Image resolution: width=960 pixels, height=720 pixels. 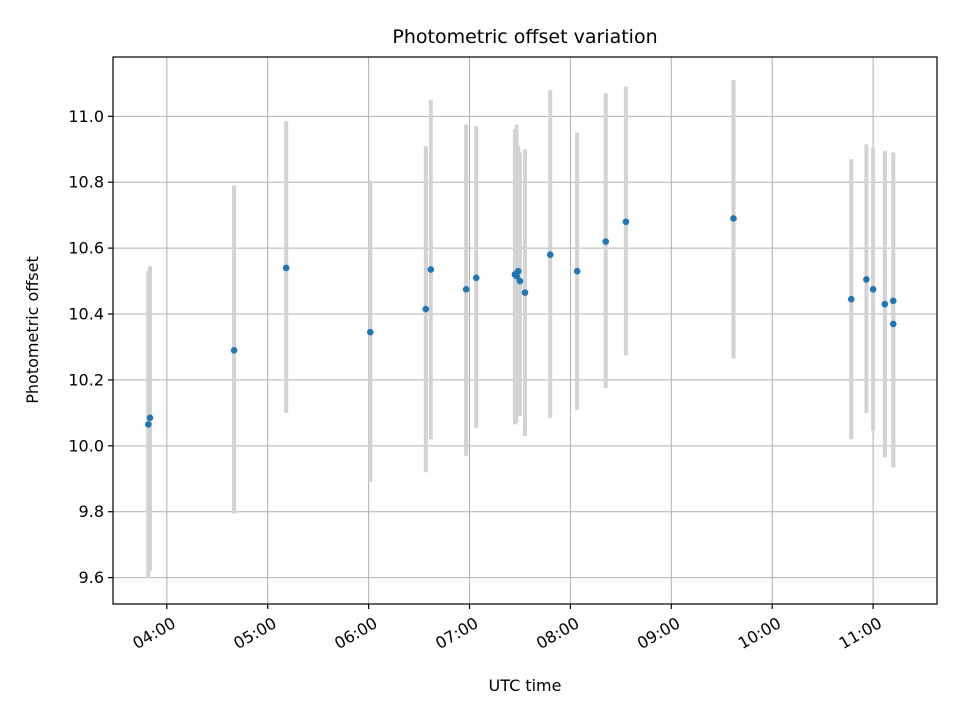 What do you see at coordinates (91, 511) in the screenshot?
I see `y-tick-label: 9.8` at bounding box center [91, 511].